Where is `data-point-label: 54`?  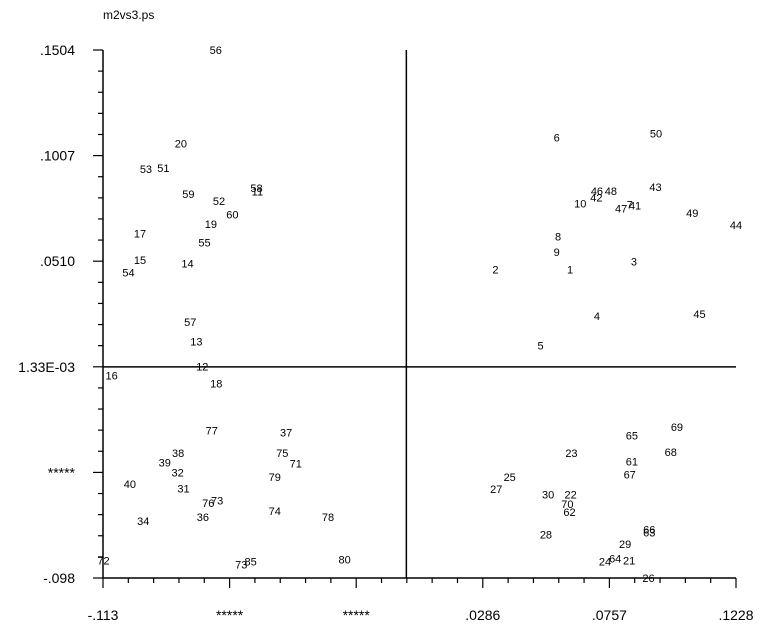
data-point-label: 54 is located at coordinates (128, 274).